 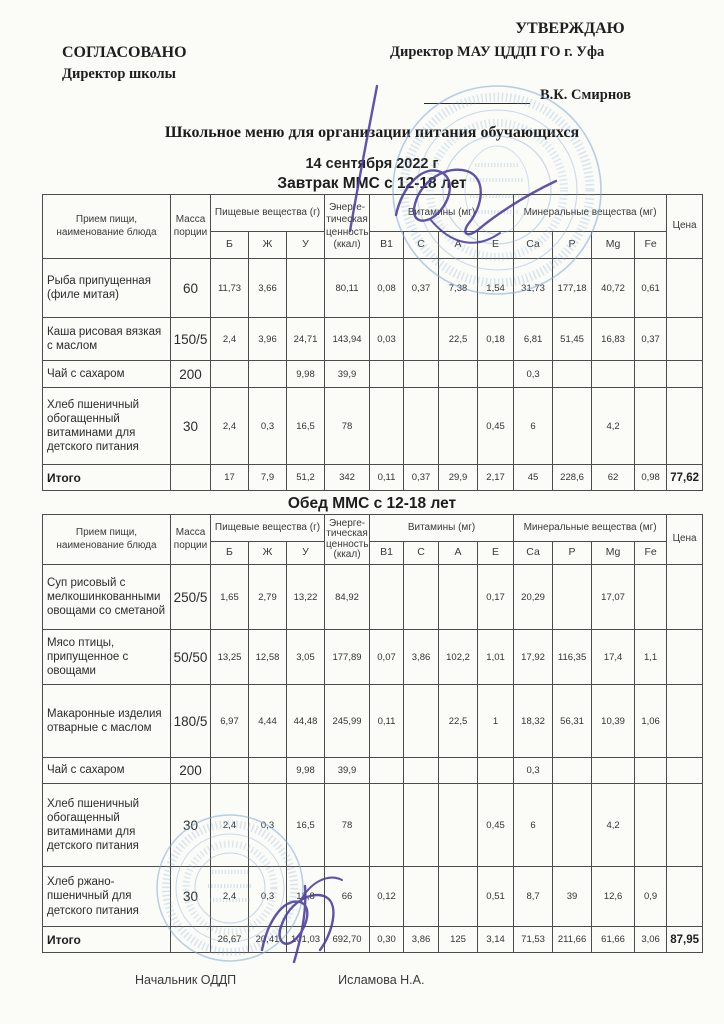 What do you see at coordinates (685, 939) in the screenshot?
I see `total-value: 87,95` at bounding box center [685, 939].